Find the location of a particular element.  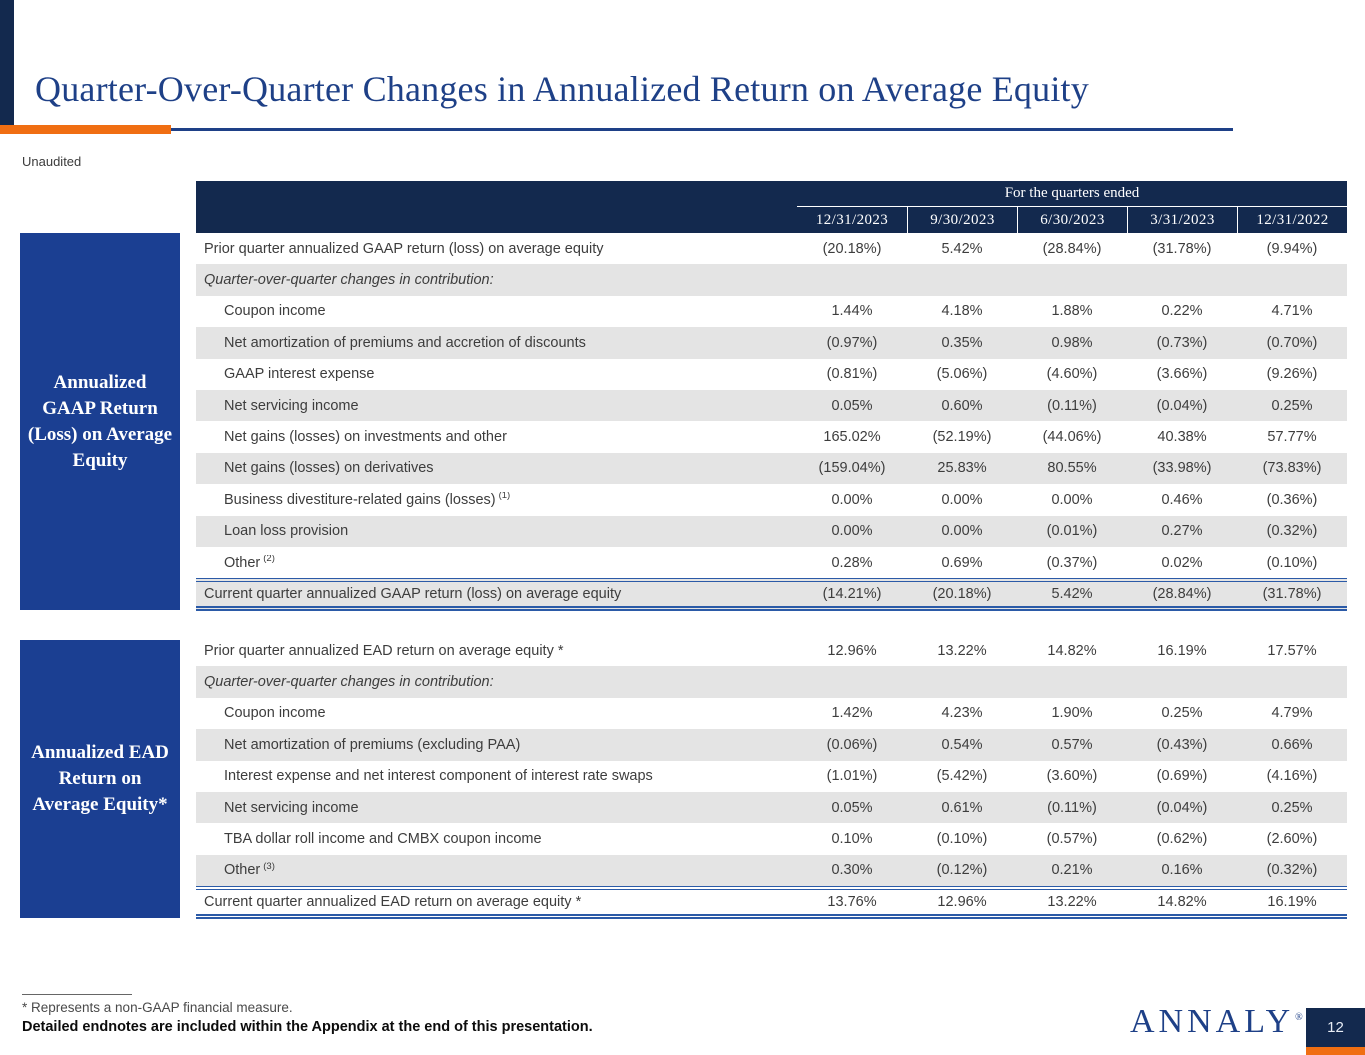

value-cell: 80.55% is located at coordinates (1072, 468).